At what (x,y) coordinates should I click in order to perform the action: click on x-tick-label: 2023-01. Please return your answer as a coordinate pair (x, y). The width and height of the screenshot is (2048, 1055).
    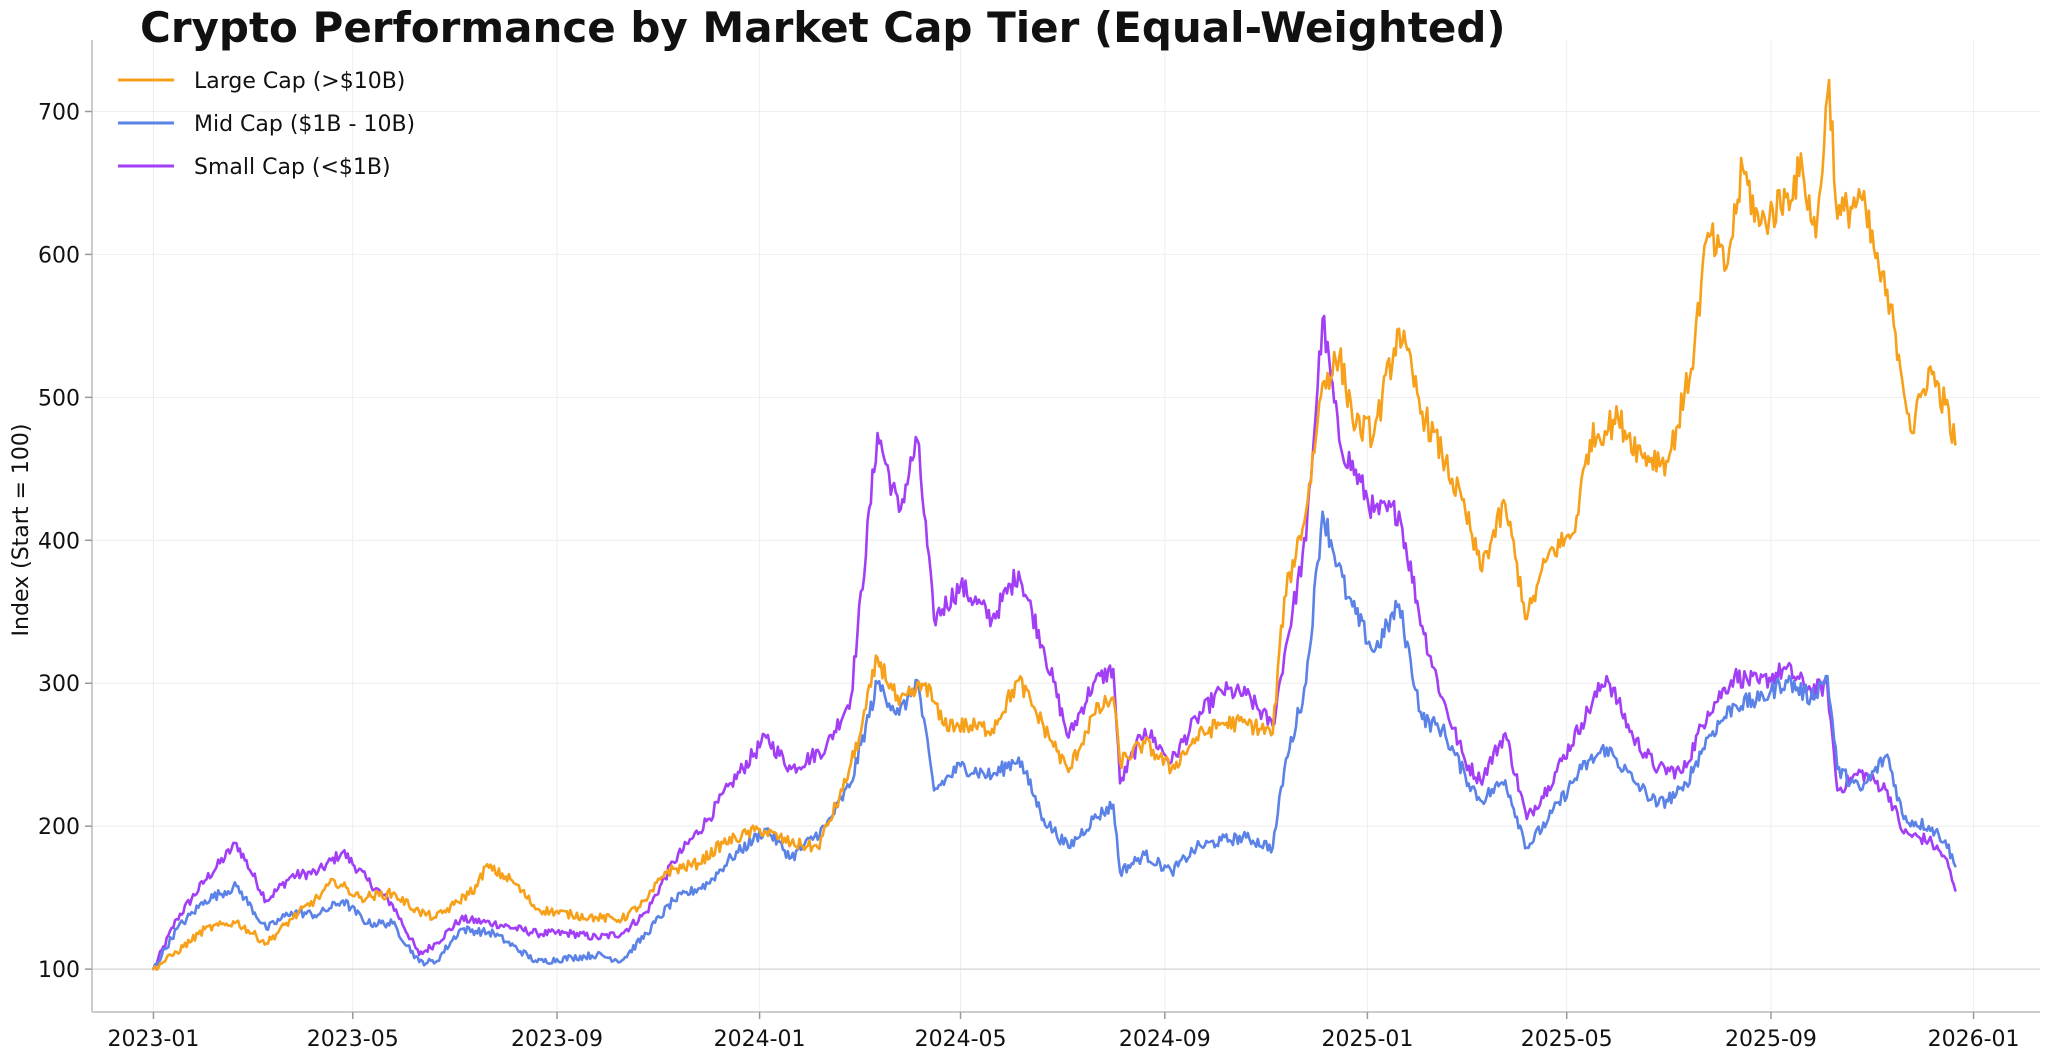
    Looking at the image, I should click on (153, 1039).